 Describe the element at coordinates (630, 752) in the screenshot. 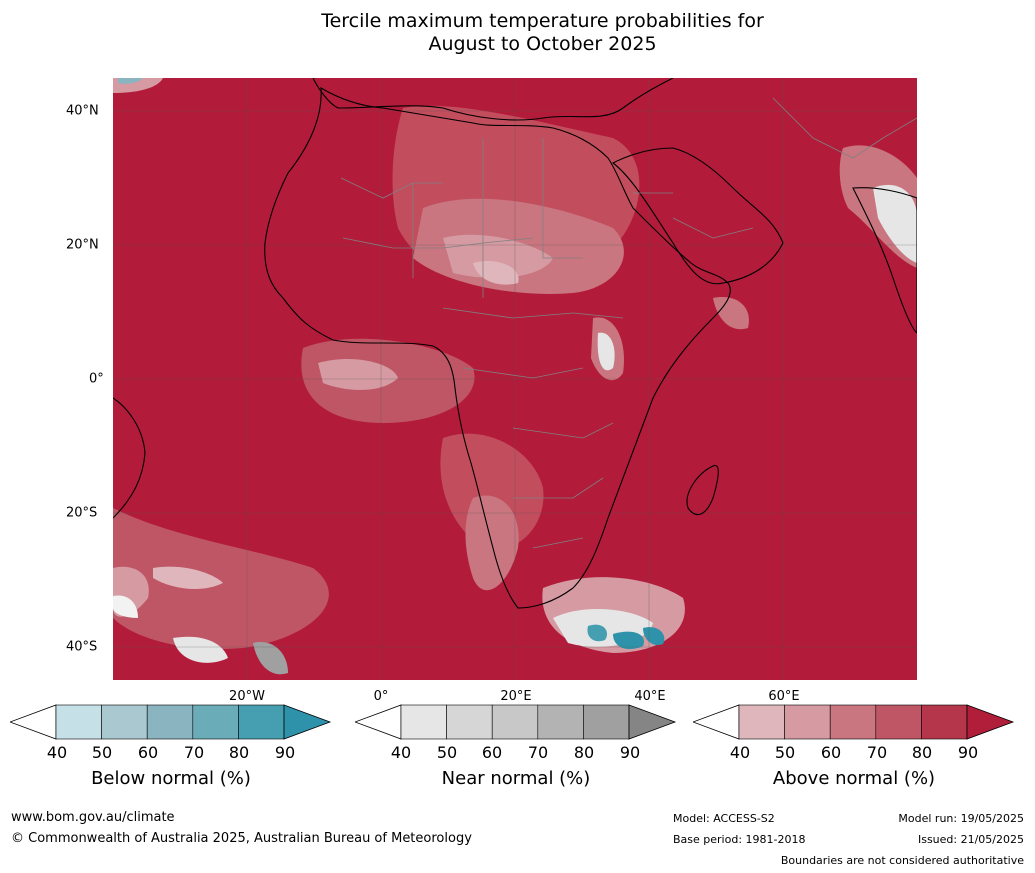

I see `near-tick: 90` at that location.